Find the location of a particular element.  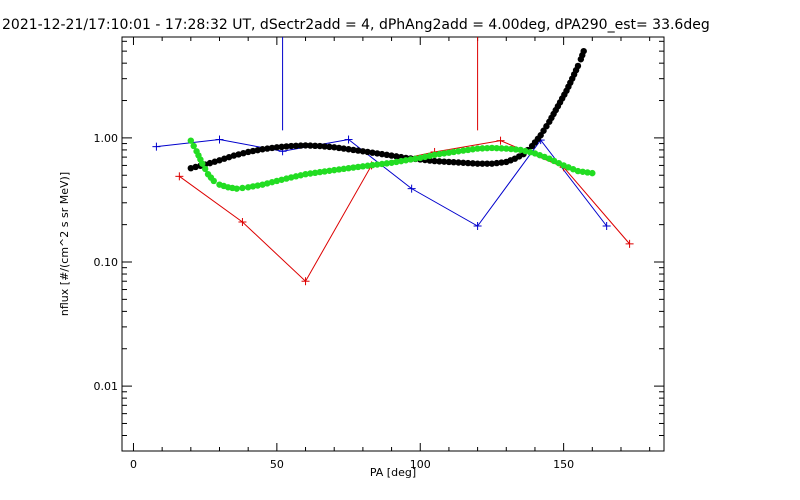

y-tick-label: 0.01 is located at coordinates (106, 386).